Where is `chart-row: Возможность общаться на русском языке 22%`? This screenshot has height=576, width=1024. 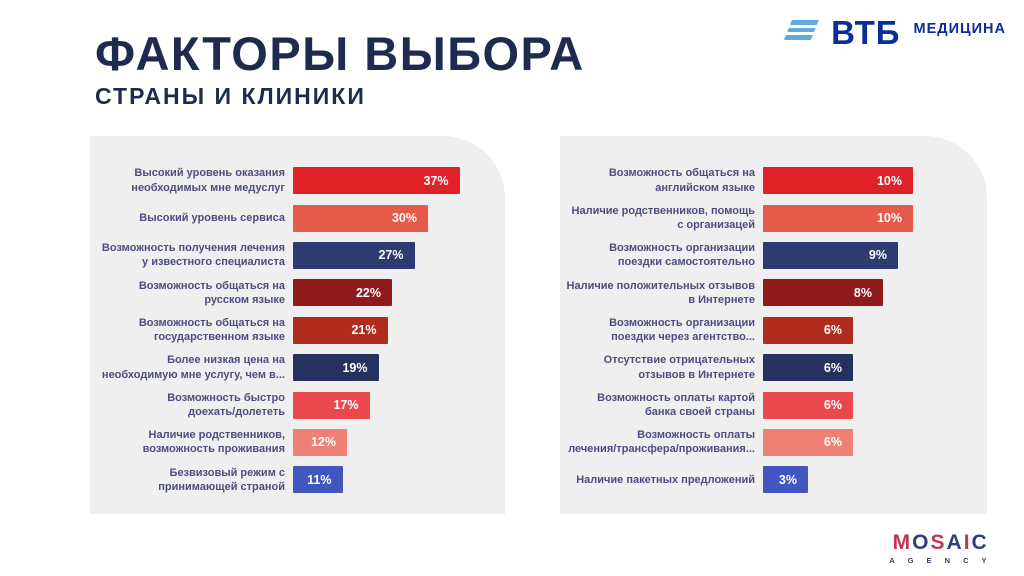 chart-row: Возможность общаться на русском языке 22% is located at coordinates (297, 292).